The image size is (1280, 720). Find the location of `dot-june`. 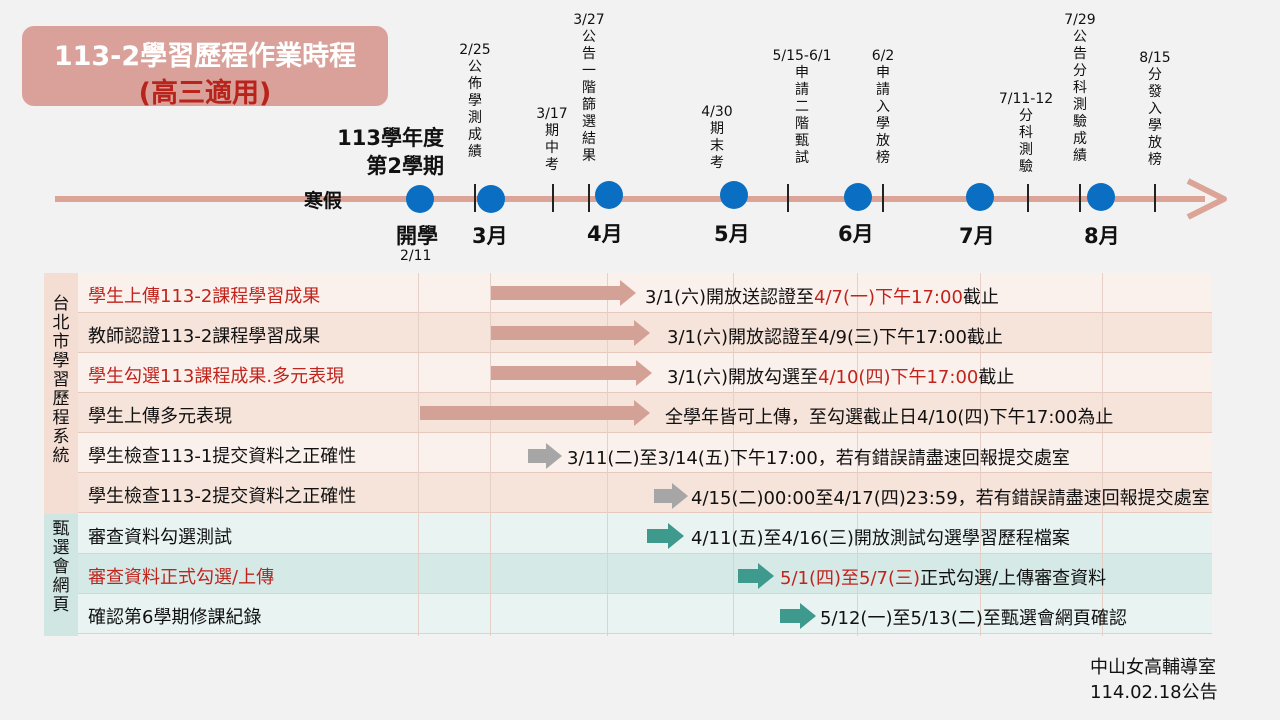

dot-june is located at coordinates (858, 197).